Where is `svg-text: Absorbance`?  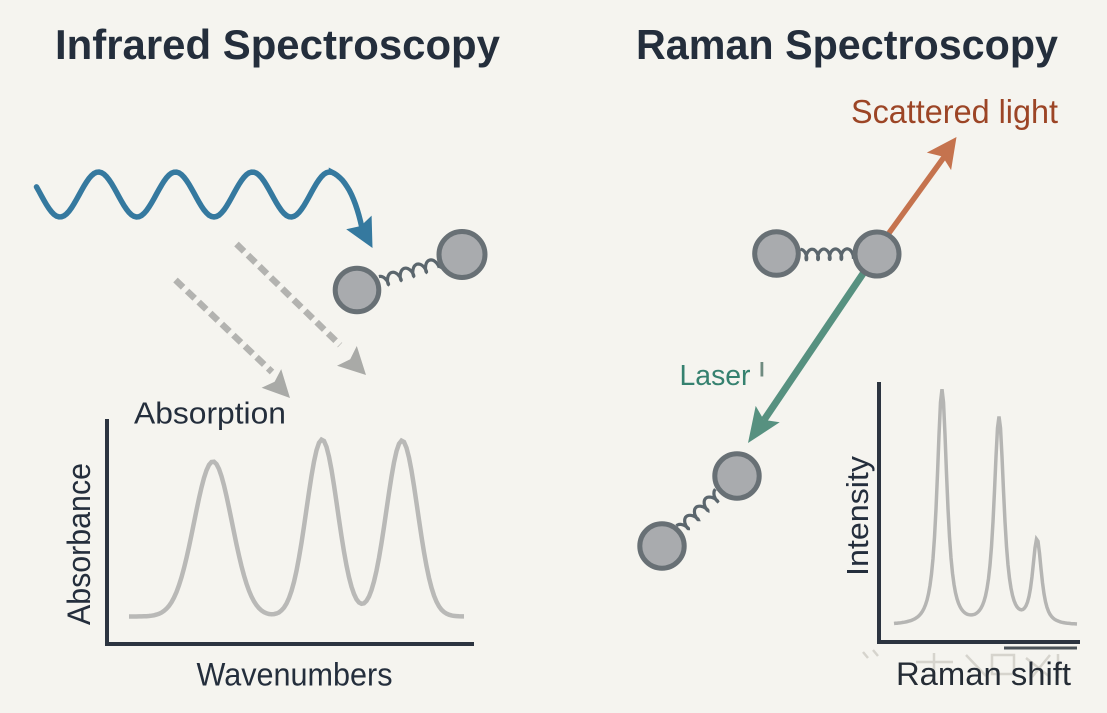
svg-text: Absorbance is located at coordinates (79, 544).